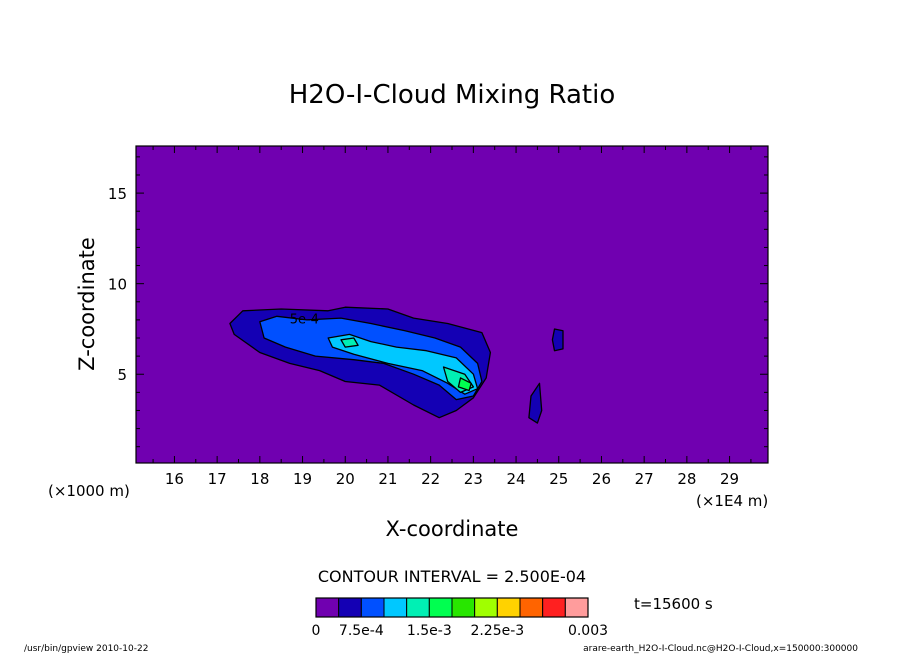 The image size is (904, 654). What do you see at coordinates (89, 491) in the screenshot?
I see `x-unit-left: (×1000 m)` at bounding box center [89, 491].